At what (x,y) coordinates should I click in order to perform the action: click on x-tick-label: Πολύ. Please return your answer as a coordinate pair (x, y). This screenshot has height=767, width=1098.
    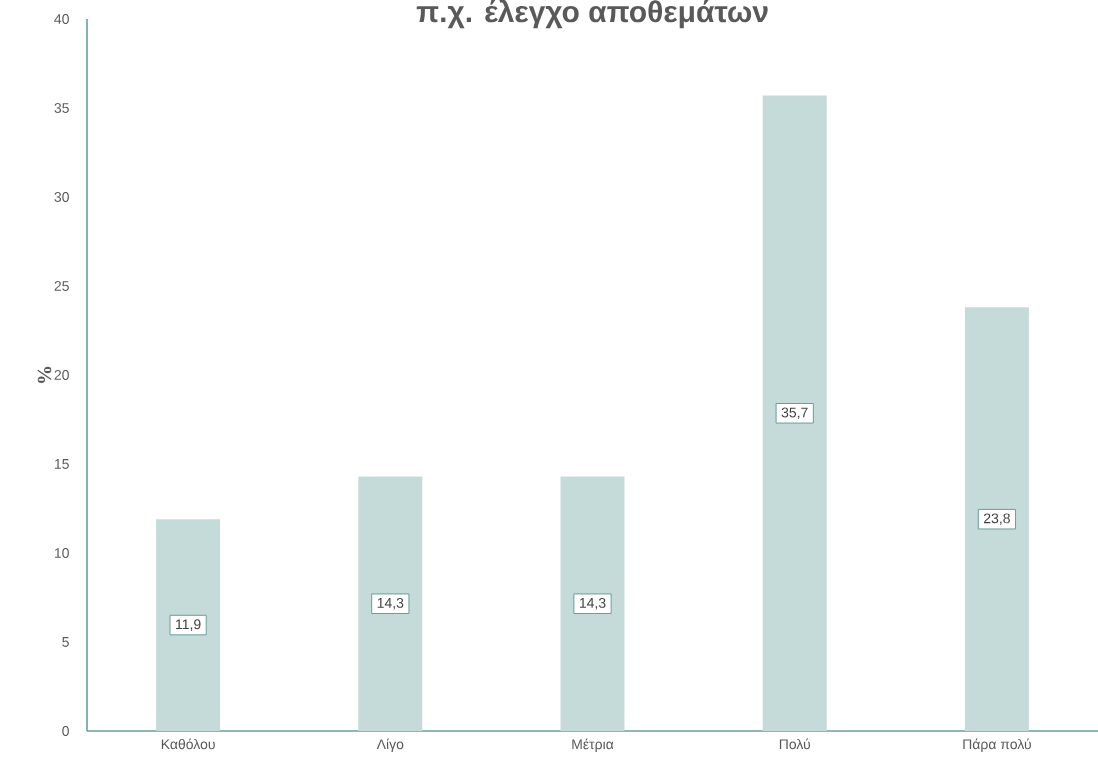
    Looking at the image, I should click on (795, 744).